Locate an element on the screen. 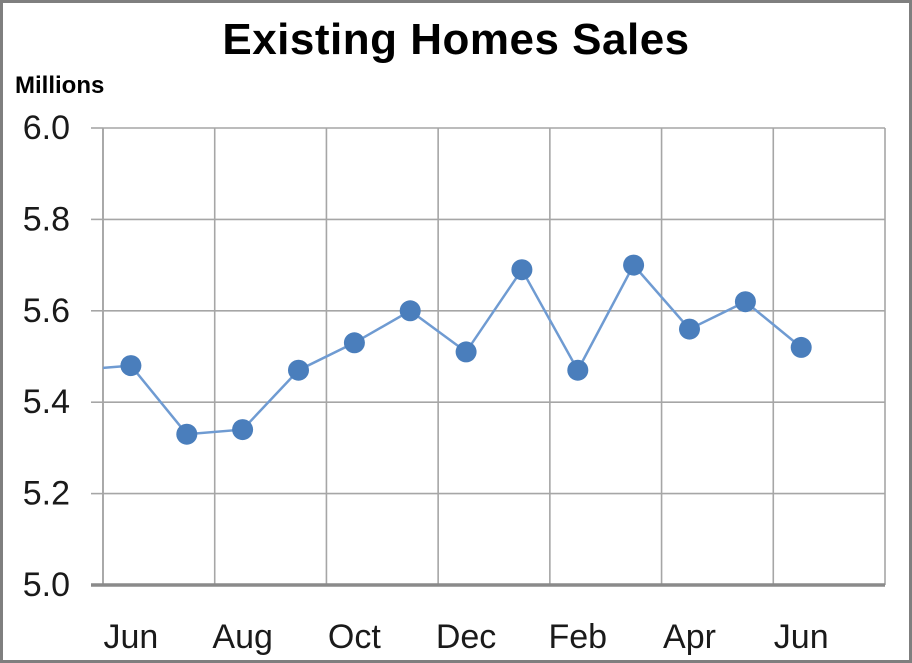  y-tick-label: 5.8 is located at coordinates (46, 219).